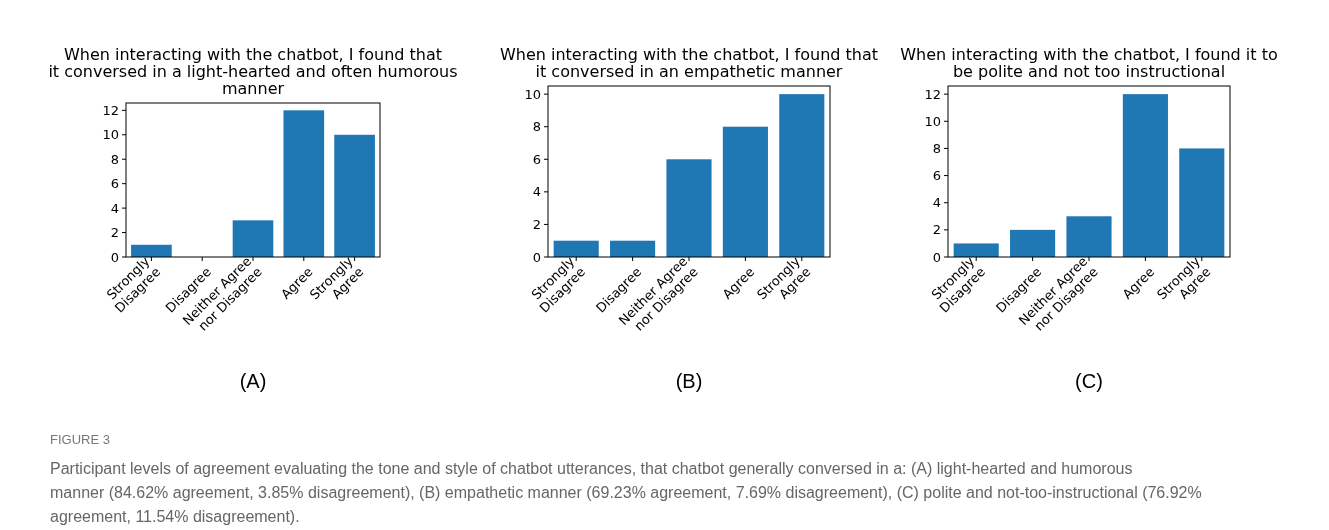 The height and width of the screenshot is (530, 1329). What do you see at coordinates (626, 492) in the screenshot?
I see `text: Participant levels of agreement evaluating the tone and style of chatbot utterances, that chatbot generally conversed in a: (A) light-hearted and humorous manner (84.62% agreement, 3.85% disagreement), (B) empathetic manner (69.23% agreement, 7.69% disagreement), (C) polite and not-too-instructional (76.92% agreement, 11.54% disagreement).` at bounding box center [626, 492].